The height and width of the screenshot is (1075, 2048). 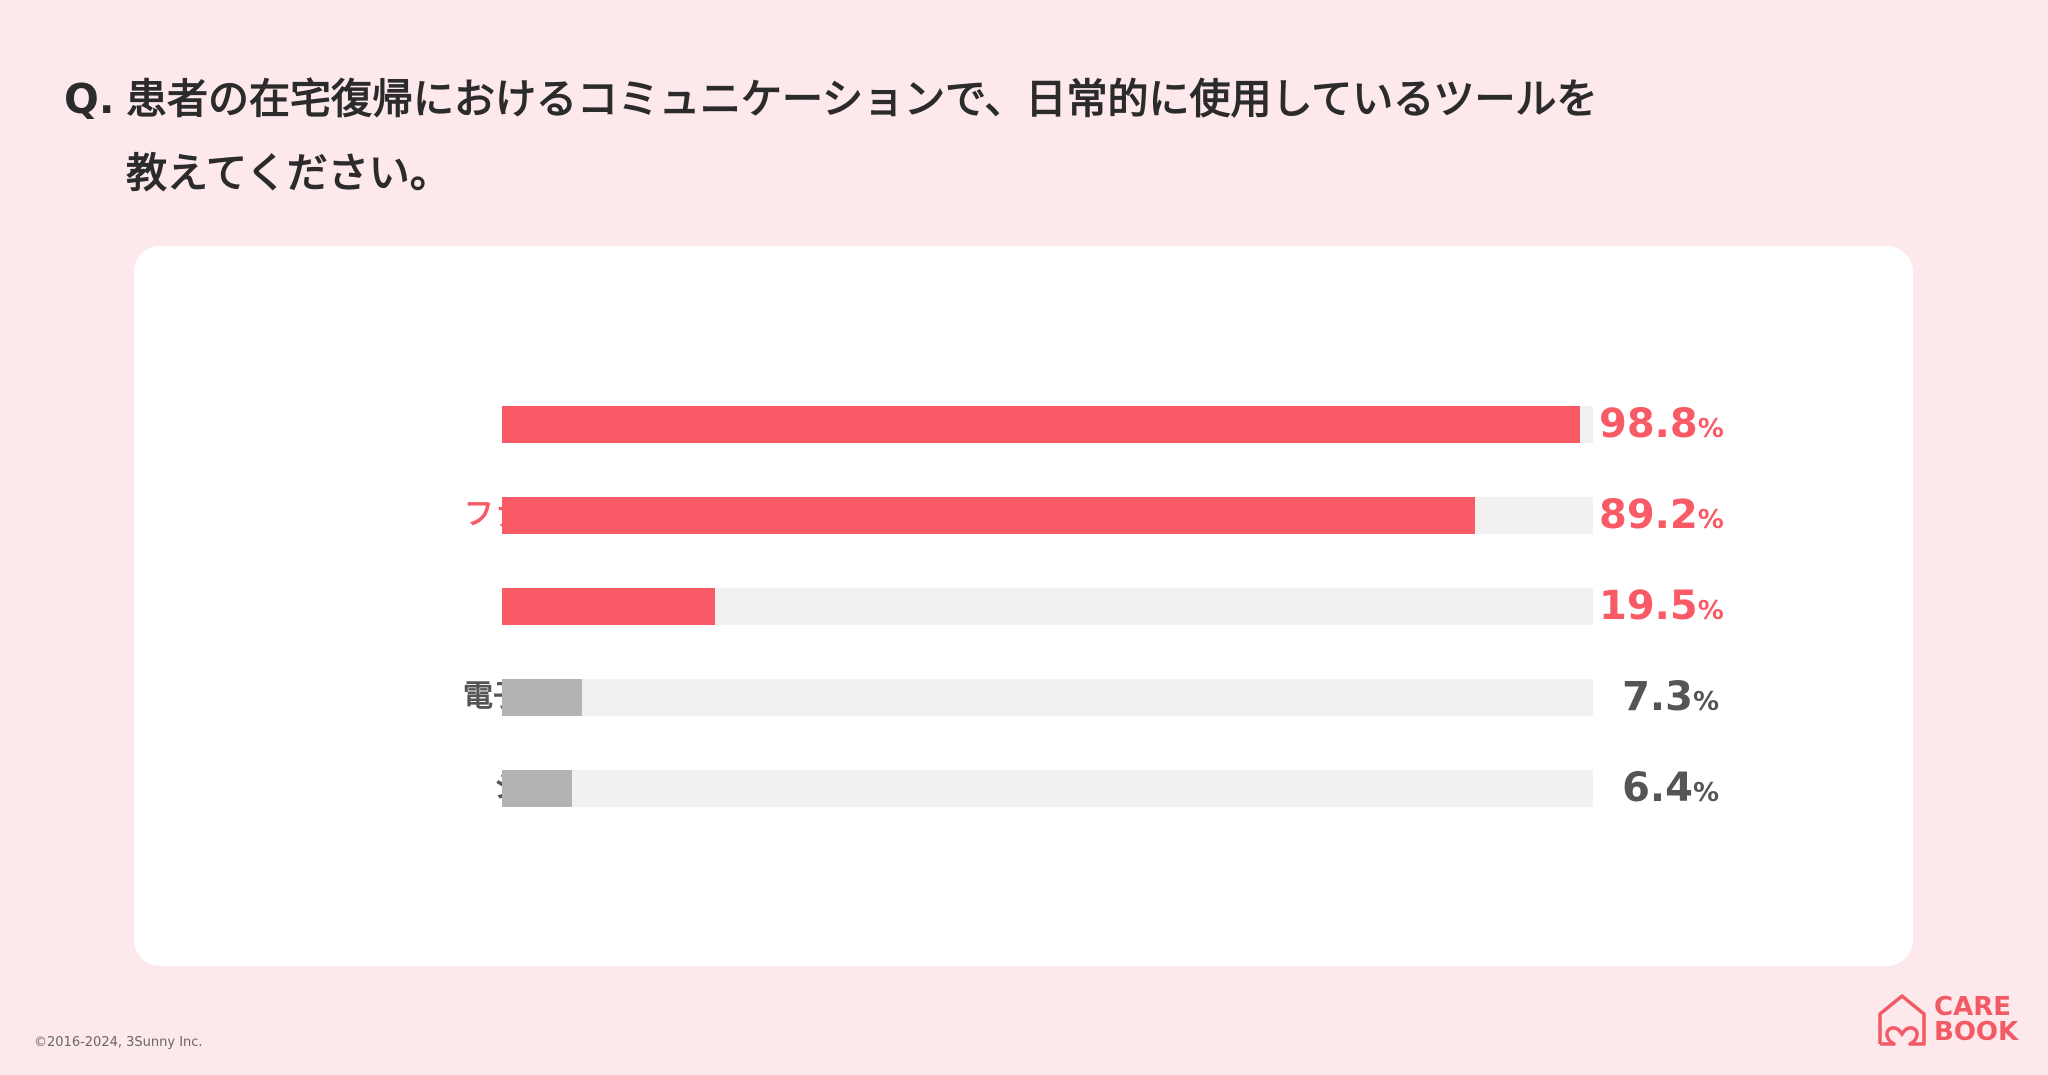 I want to click on value-label: 6.4%, so click(x=1659, y=790).